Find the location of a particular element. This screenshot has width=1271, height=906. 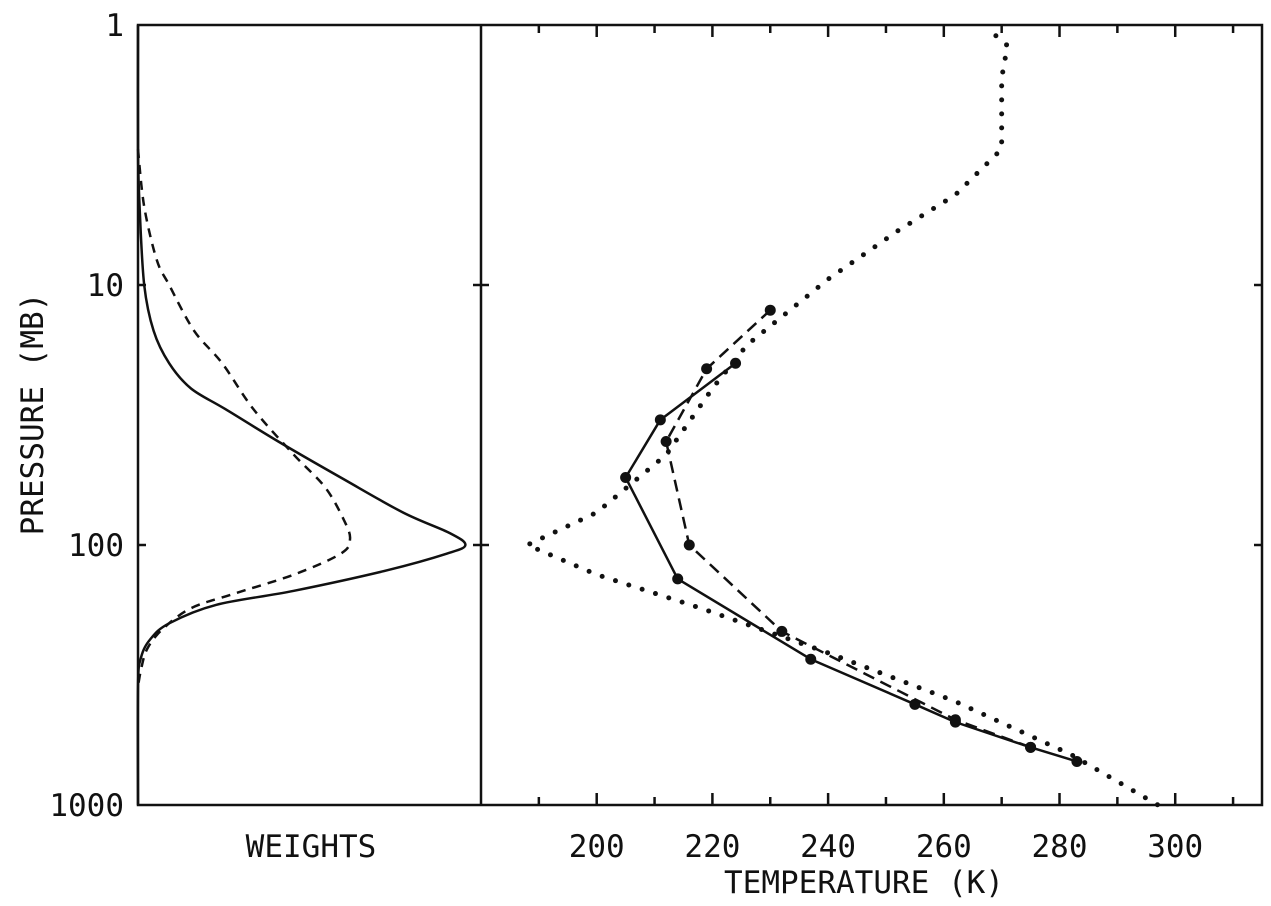

x-tick-label: 200 is located at coordinates (597, 847).